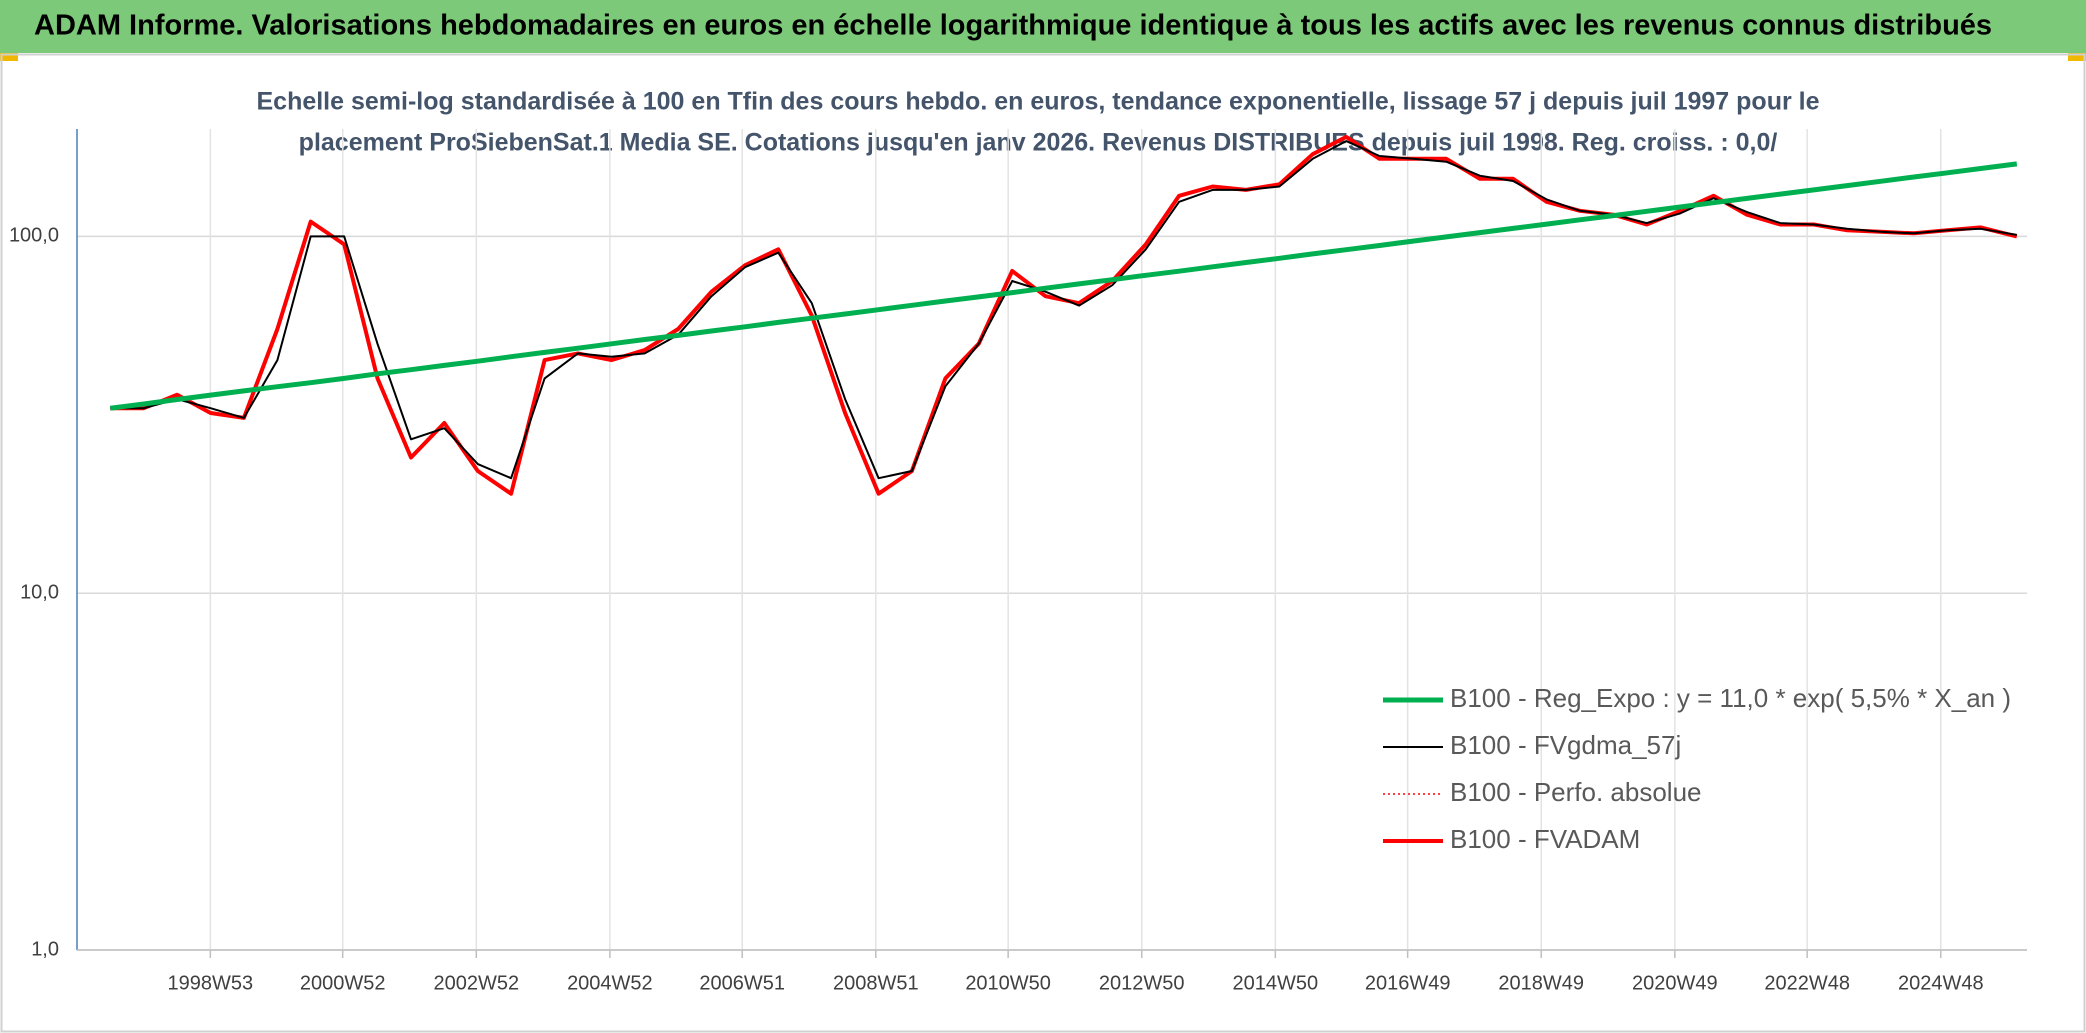 The width and height of the screenshot is (2086, 1033). Describe the element at coordinates (1807, 983) in the screenshot. I see `x-tick-label: 2022W48` at that location.